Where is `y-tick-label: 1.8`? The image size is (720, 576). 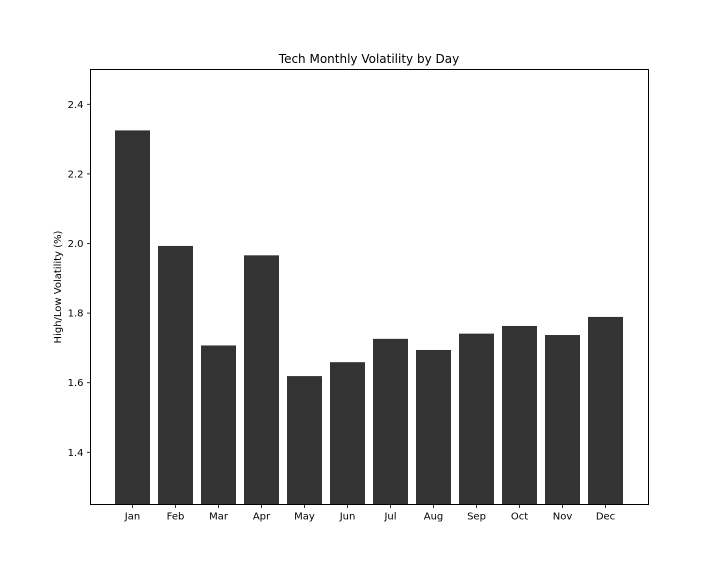
y-tick-label: 1.8 is located at coordinates (76, 314).